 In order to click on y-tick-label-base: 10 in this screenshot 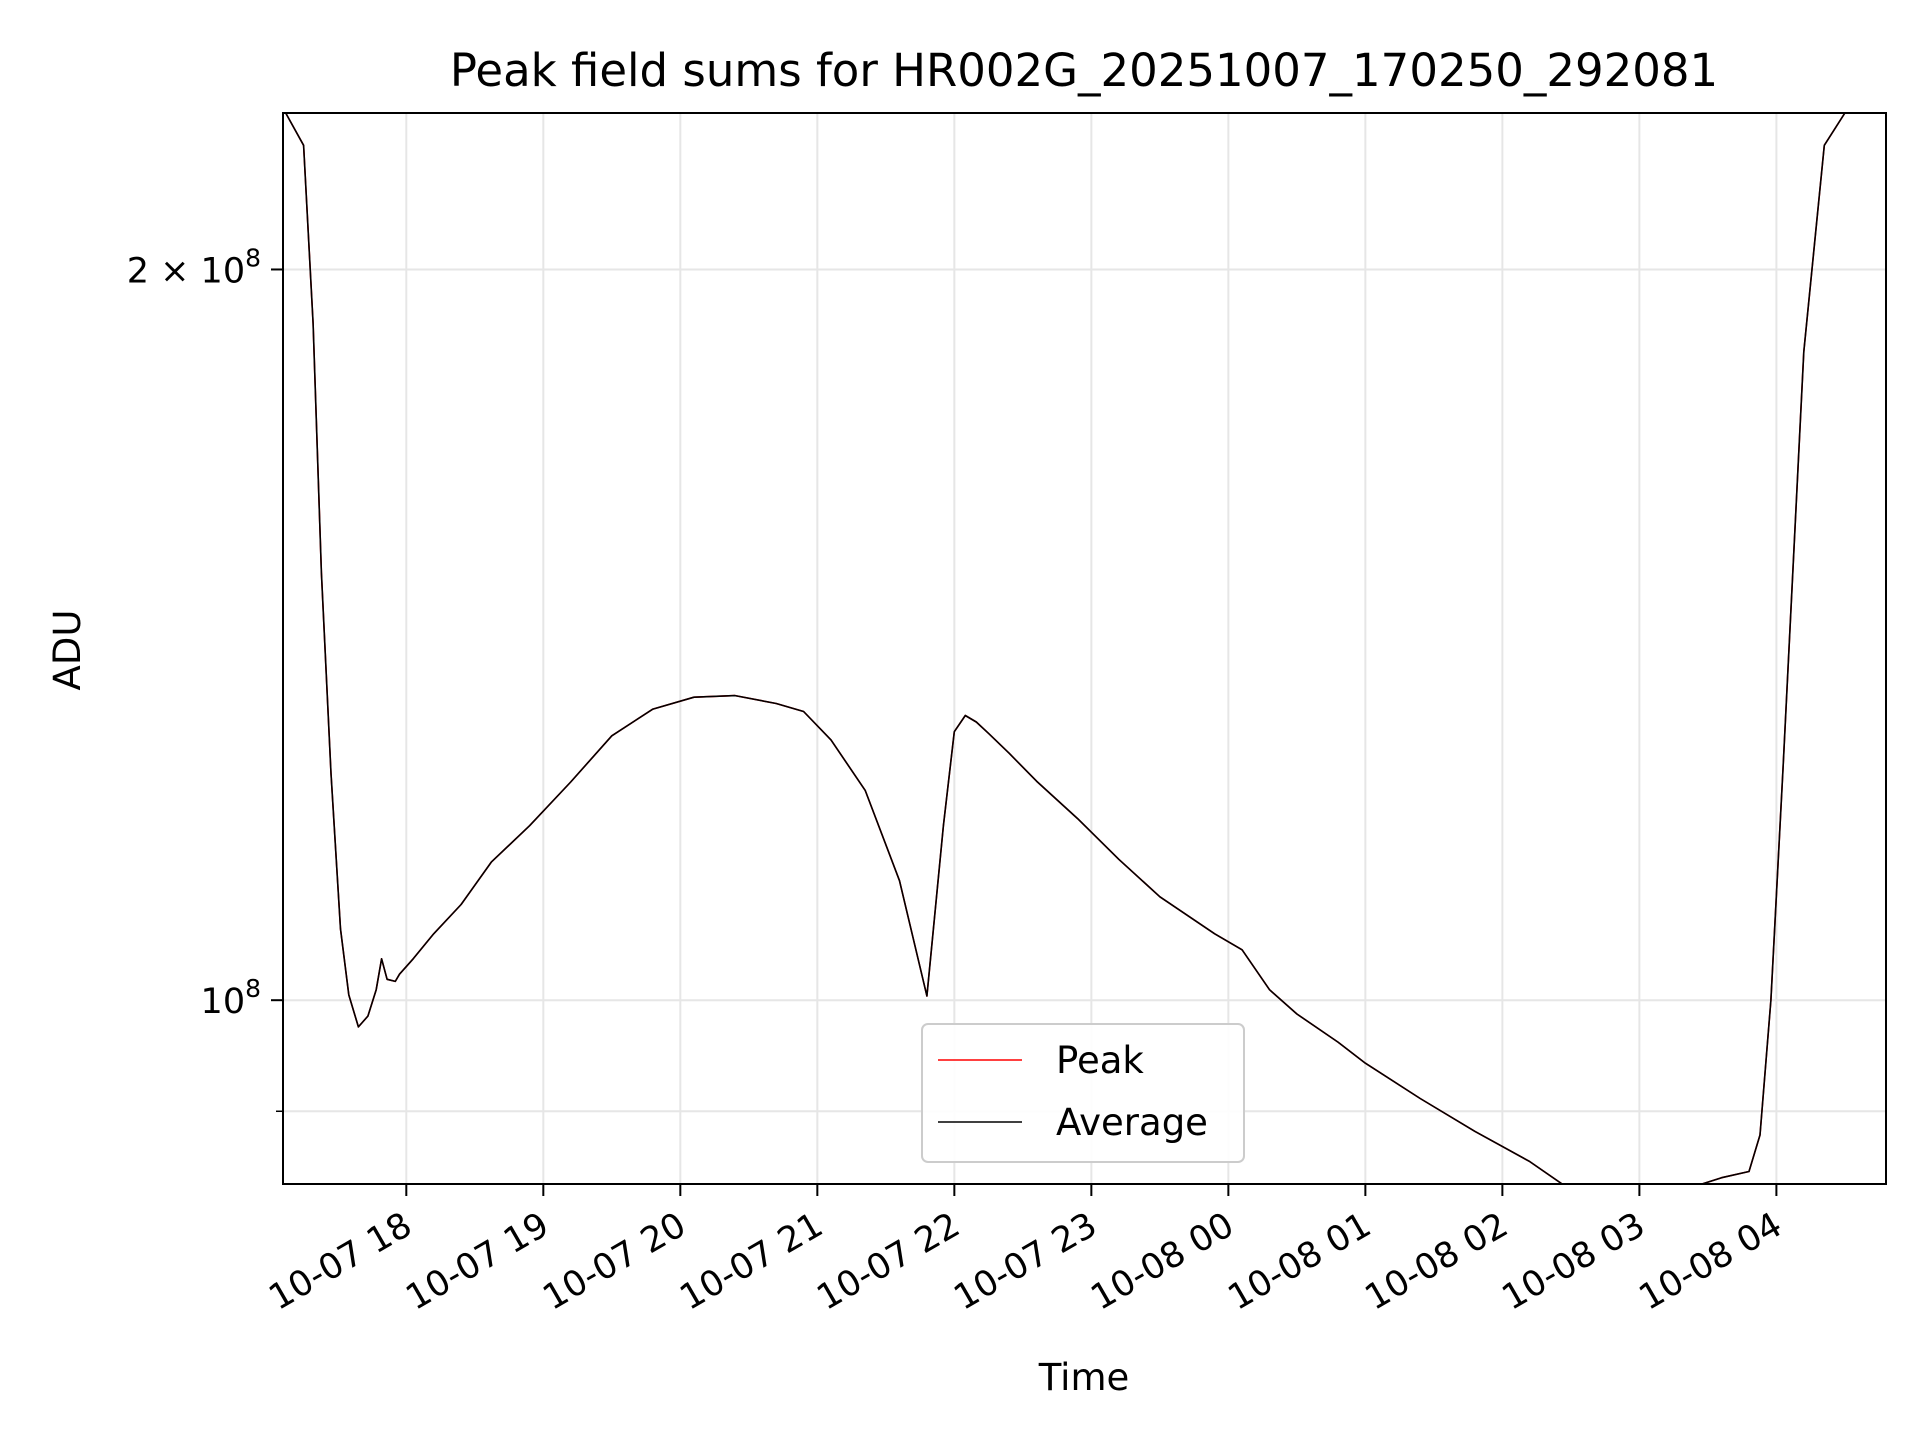, I will do `click(223, 1002)`.